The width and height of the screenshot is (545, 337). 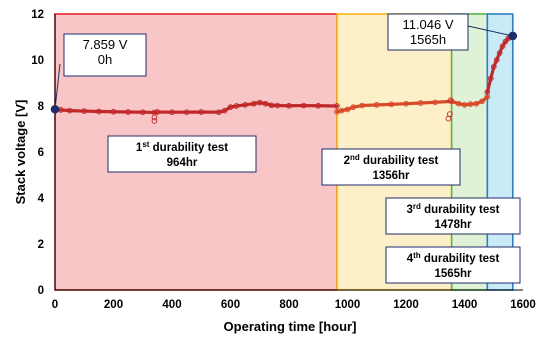 What do you see at coordinates (55, 305) in the screenshot?
I see `x-tick-label: 0` at bounding box center [55, 305].